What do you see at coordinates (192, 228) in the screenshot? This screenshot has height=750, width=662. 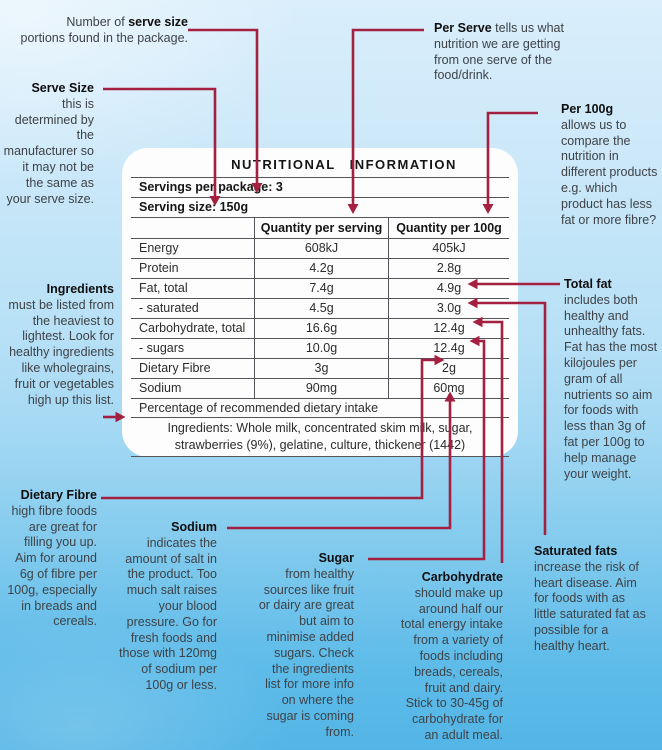 I see `header-blank-cell` at bounding box center [192, 228].